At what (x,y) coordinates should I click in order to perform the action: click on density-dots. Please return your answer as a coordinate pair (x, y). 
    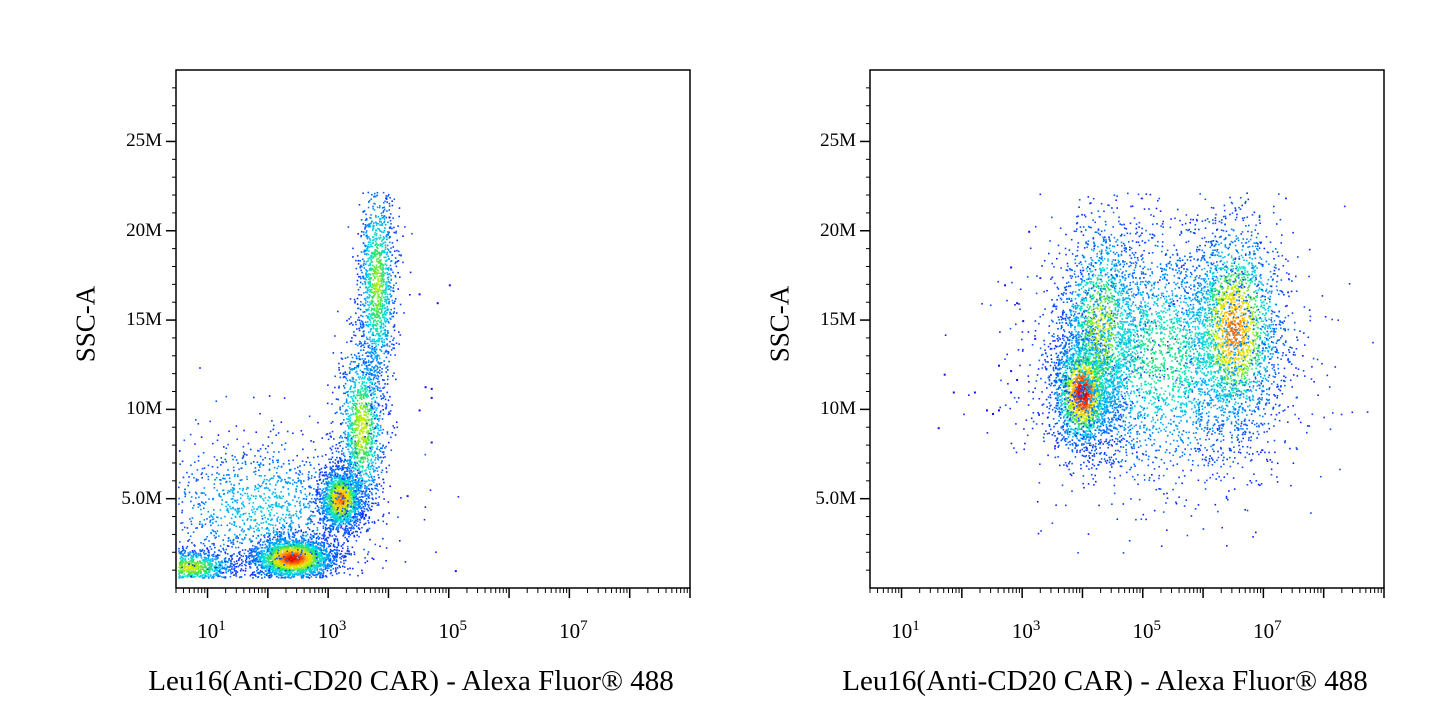
    Looking at the image, I should click on (319, 385).